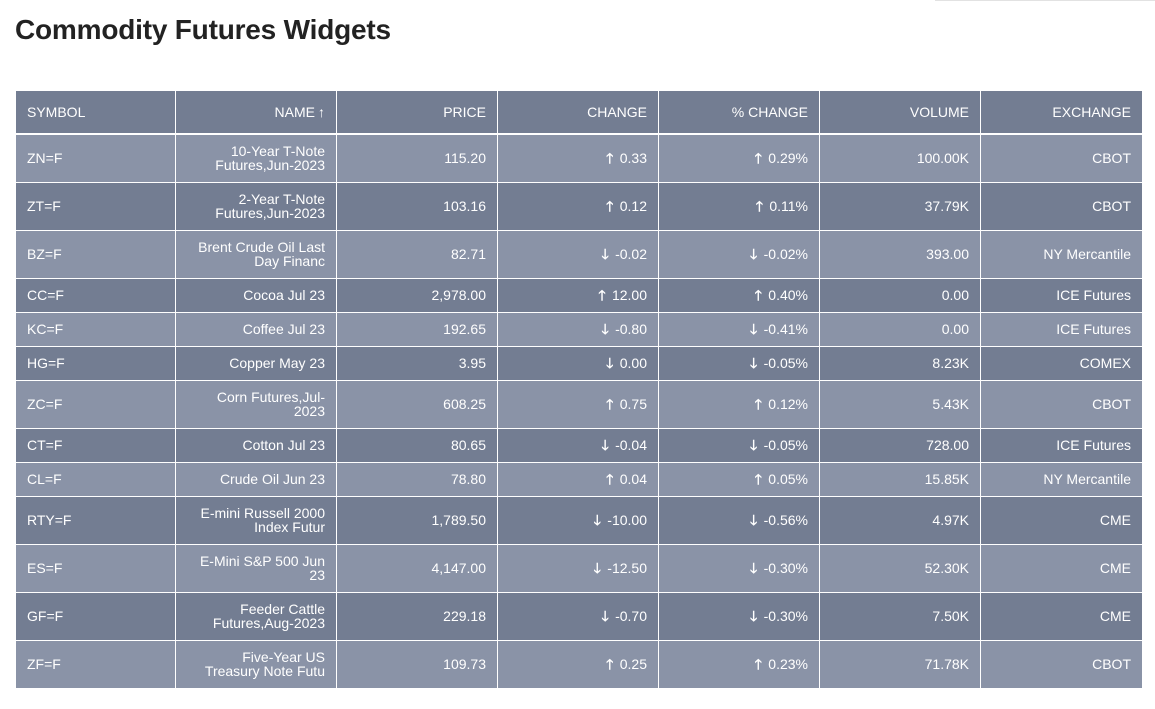 This screenshot has width=1155, height=709. What do you see at coordinates (417, 112) in the screenshot?
I see `column-header-price: PRICE` at bounding box center [417, 112].